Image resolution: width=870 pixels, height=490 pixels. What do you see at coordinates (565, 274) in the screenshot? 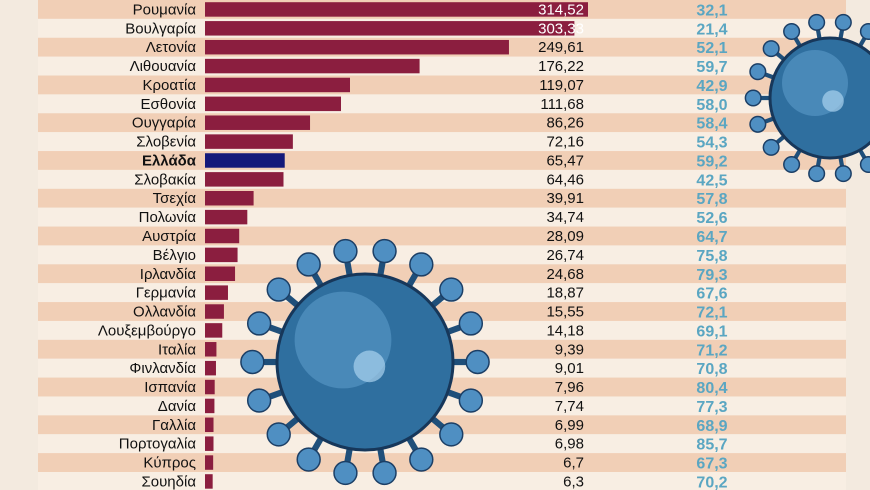
I see `value-label: 24,68` at bounding box center [565, 274].